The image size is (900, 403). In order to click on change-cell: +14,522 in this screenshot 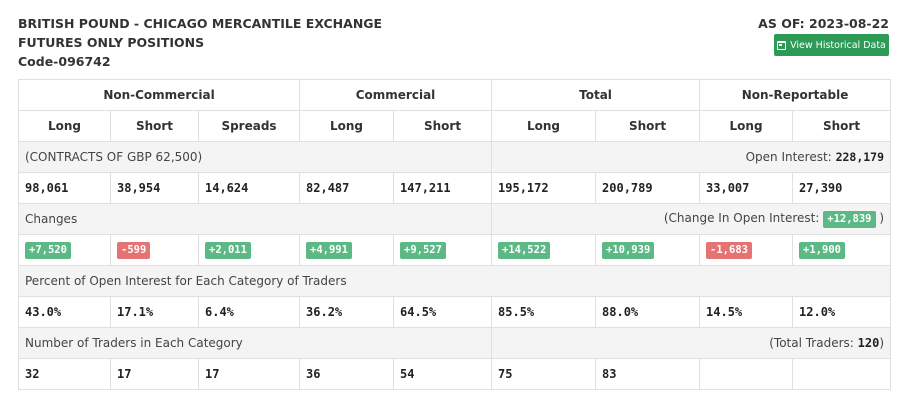, I will do `click(544, 250)`.